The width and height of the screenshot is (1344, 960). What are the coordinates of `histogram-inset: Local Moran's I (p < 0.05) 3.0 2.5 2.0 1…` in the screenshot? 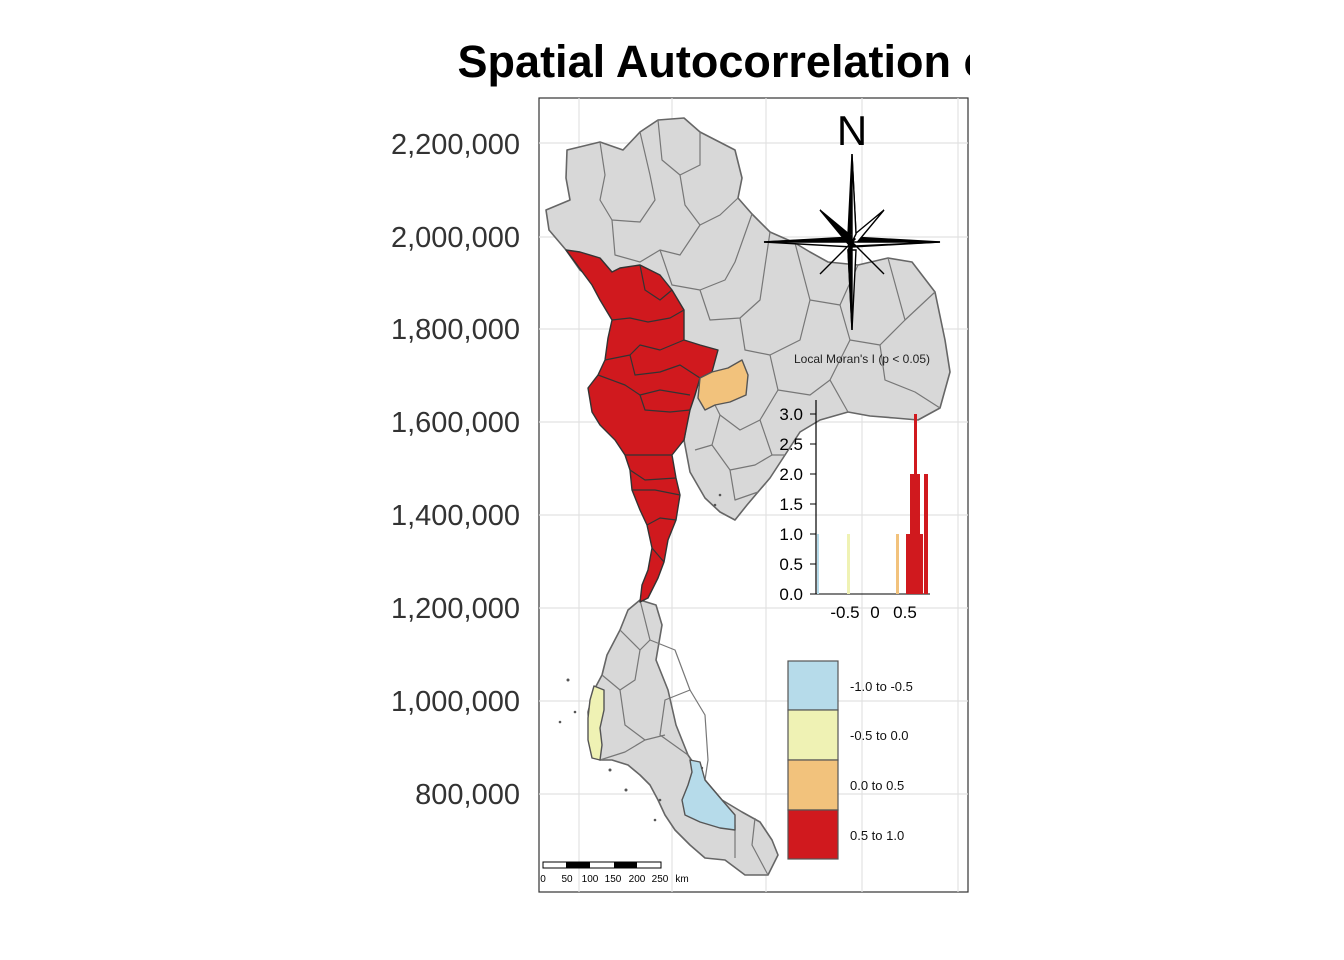 It's located at (854, 487).